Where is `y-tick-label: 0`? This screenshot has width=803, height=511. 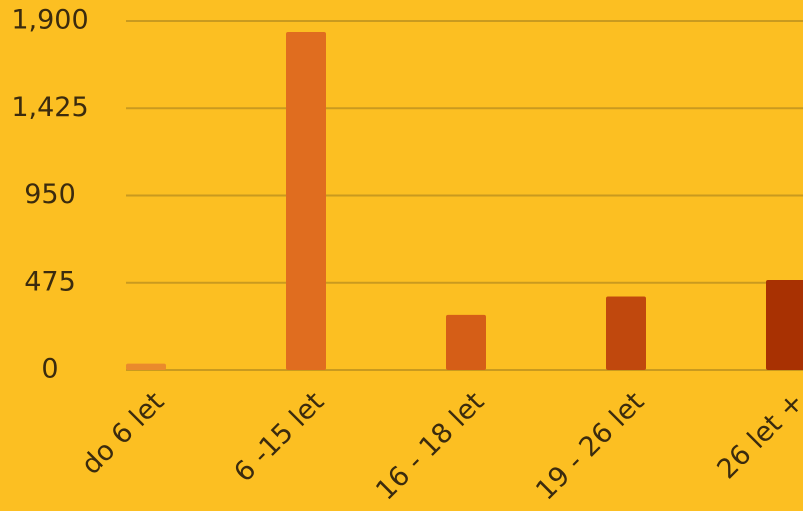
y-tick-label: 0 is located at coordinates (49, 369).